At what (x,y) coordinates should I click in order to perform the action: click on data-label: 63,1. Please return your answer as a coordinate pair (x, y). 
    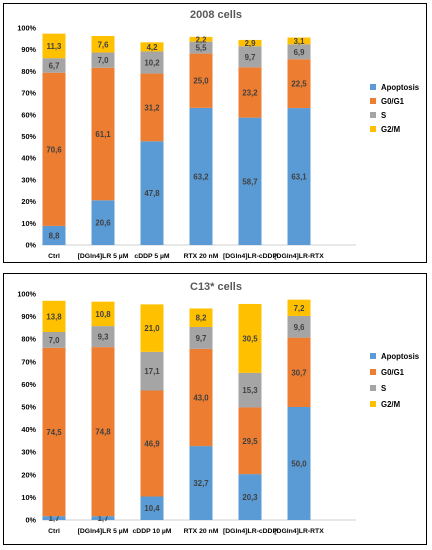
    Looking at the image, I should click on (299, 177).